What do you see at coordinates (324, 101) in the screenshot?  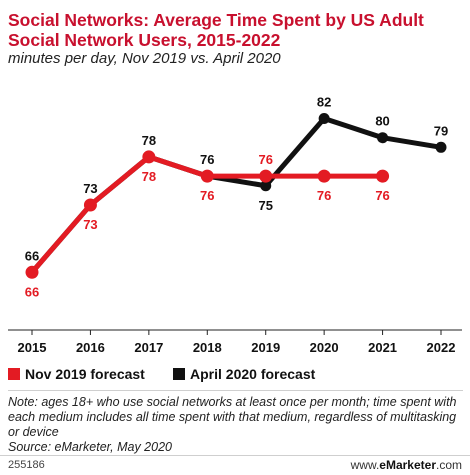 I see `data-label-apr: 82` at bounding box center [324, 101].